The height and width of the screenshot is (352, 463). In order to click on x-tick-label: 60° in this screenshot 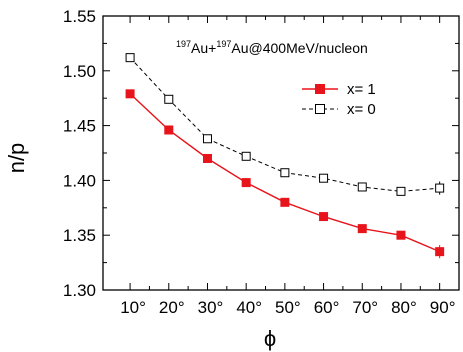, I will do `click(327, 307)`.